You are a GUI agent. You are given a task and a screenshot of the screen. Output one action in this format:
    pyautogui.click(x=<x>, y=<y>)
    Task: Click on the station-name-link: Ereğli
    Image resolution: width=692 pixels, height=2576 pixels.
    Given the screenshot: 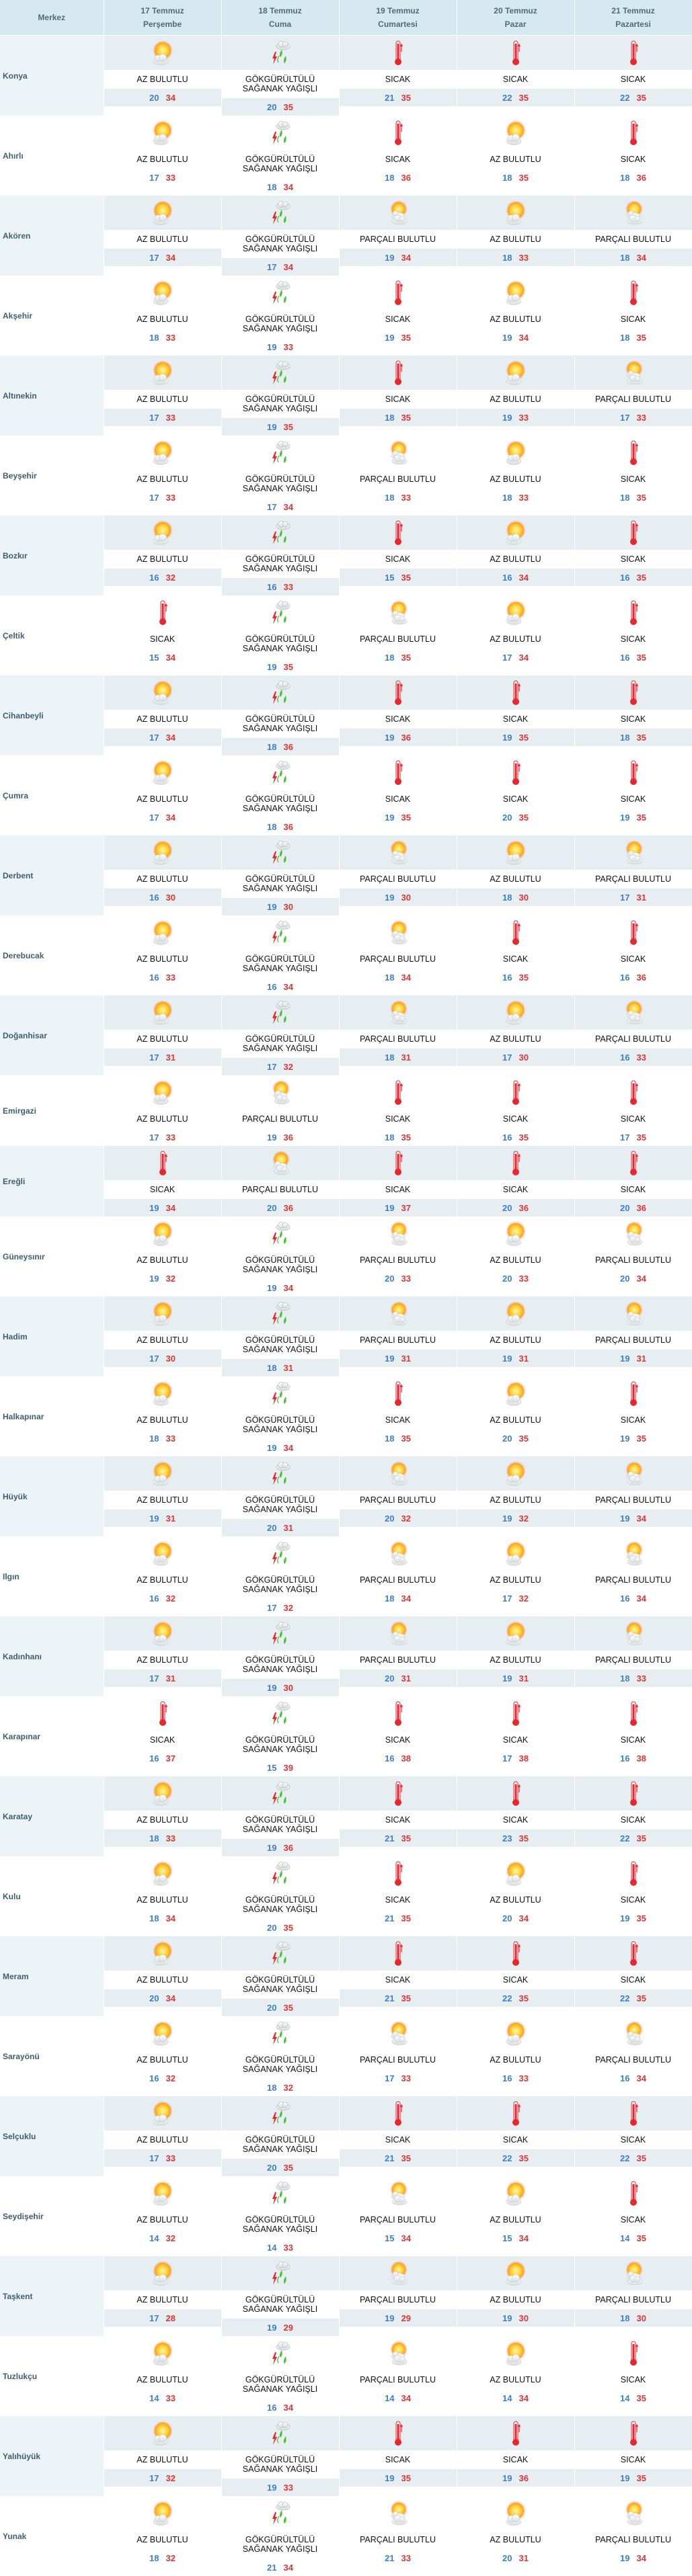 What is the action you would take?
    pyautogui.click(x=52, y=1181)
    